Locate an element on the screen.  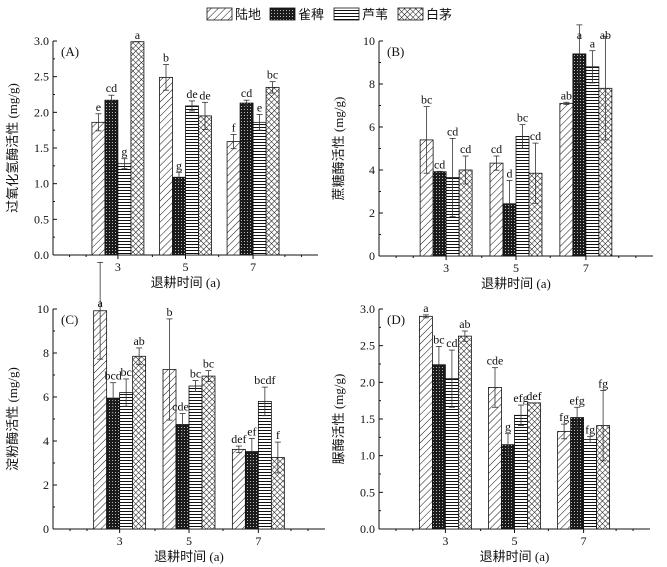
significance-letter: e is located at coordinates (259, 107).